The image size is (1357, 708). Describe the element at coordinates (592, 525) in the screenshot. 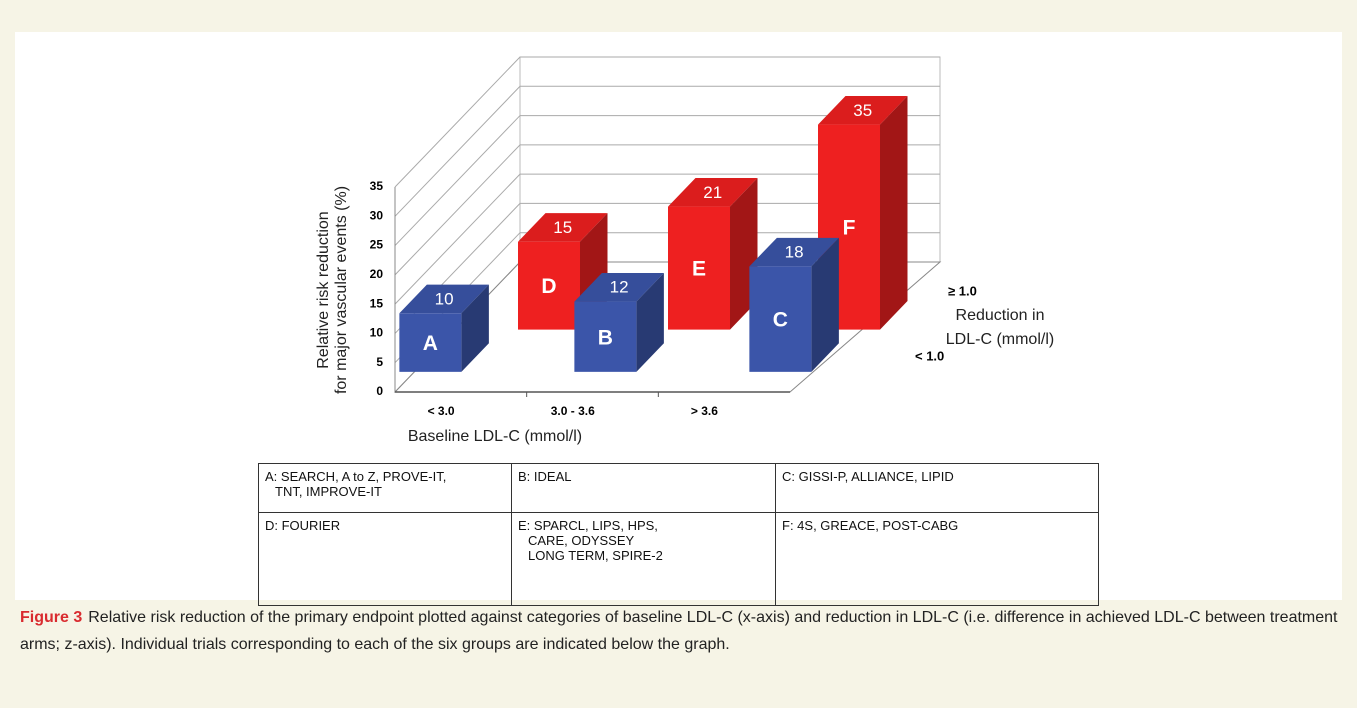

I see `cell-text: : SPARCL, LIPS, HPS,` at that location.